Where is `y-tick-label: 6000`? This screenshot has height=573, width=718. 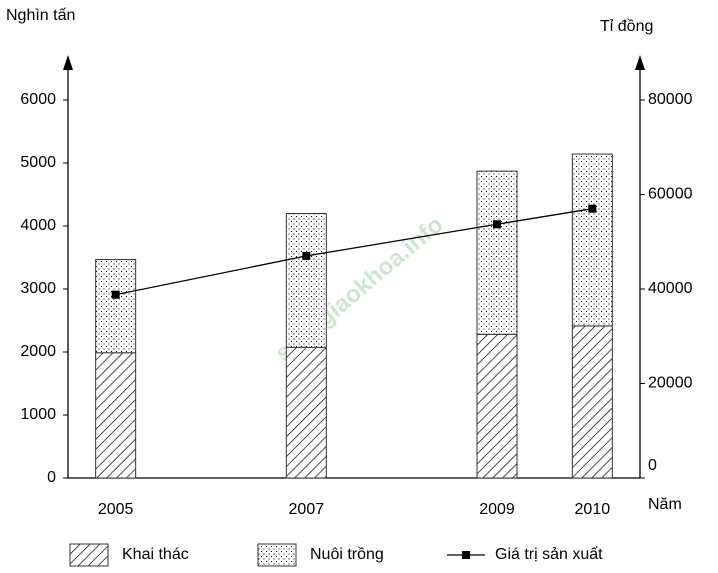 y-tick-label: 6000 is located at coordinates (38, 99).